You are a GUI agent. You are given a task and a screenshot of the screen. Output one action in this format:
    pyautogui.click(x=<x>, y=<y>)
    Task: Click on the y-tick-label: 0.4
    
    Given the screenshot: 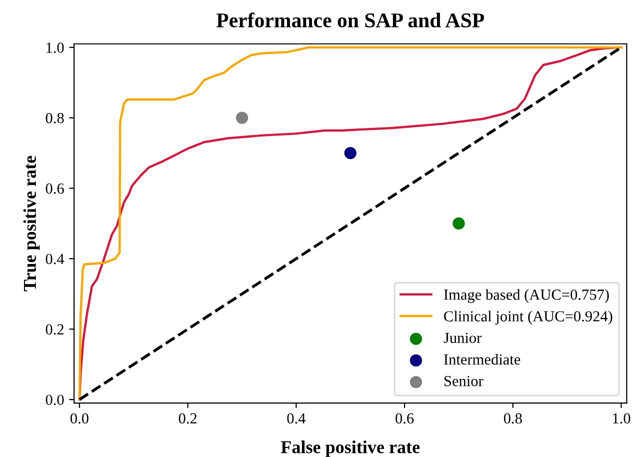 What is the action you would take?
    pyautogui.click(x=55, y=259)
    